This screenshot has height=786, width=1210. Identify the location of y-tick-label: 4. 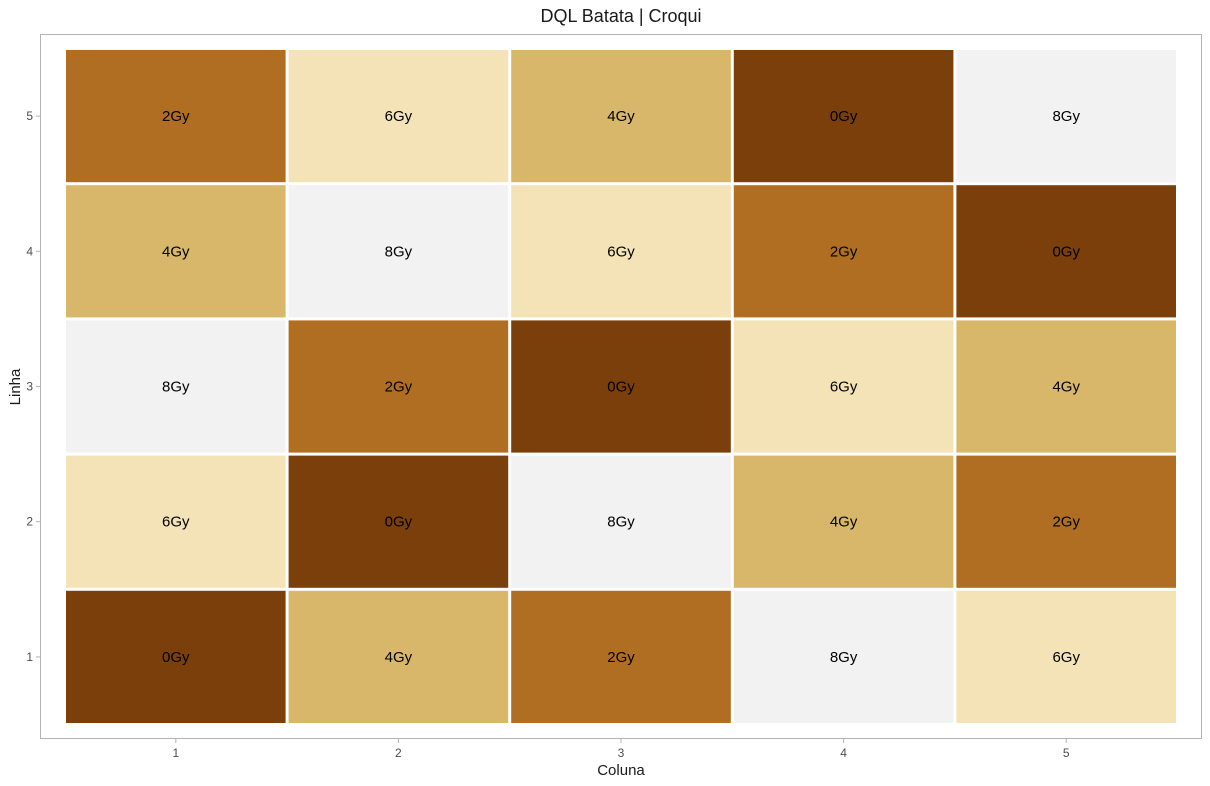
(29, 251).